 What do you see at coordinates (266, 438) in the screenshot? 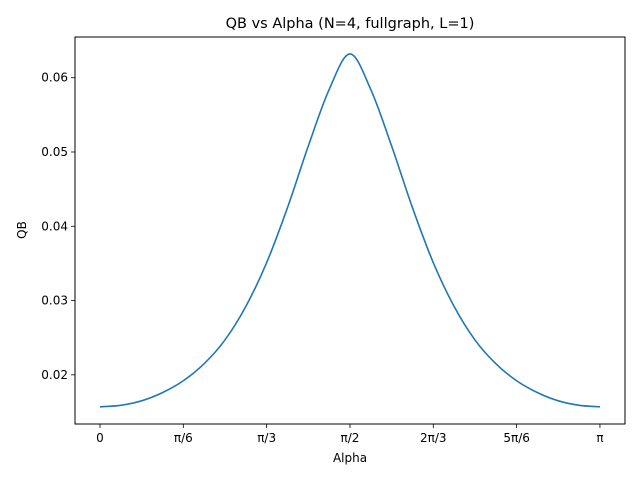
I see `x-tick-label: π/3` at bounding box center [266, 438].